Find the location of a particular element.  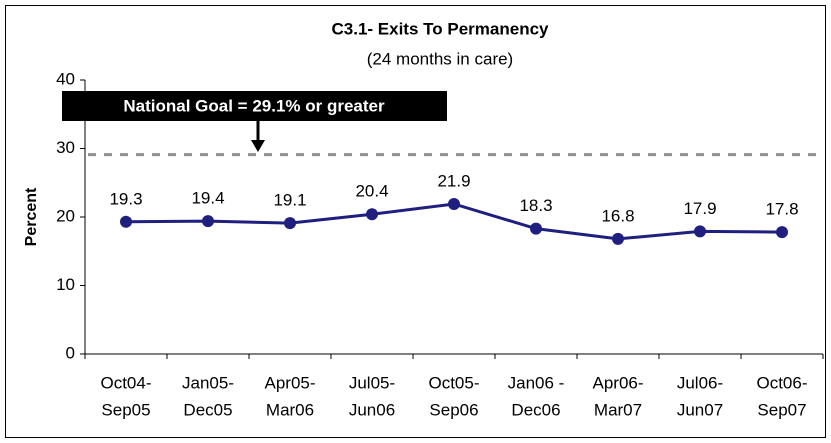

x-tick-label: Mar06 is located at coordinates (290, 409).